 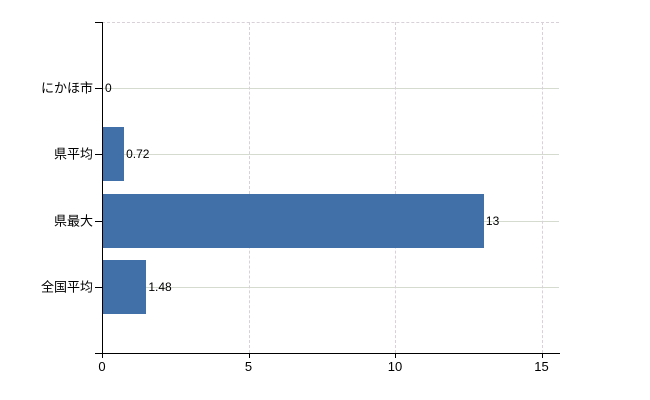 What do you see at coordinates (108, 88) in the screenshot?
I see `bar-value-label: 0` at bounding box center [108, 88].